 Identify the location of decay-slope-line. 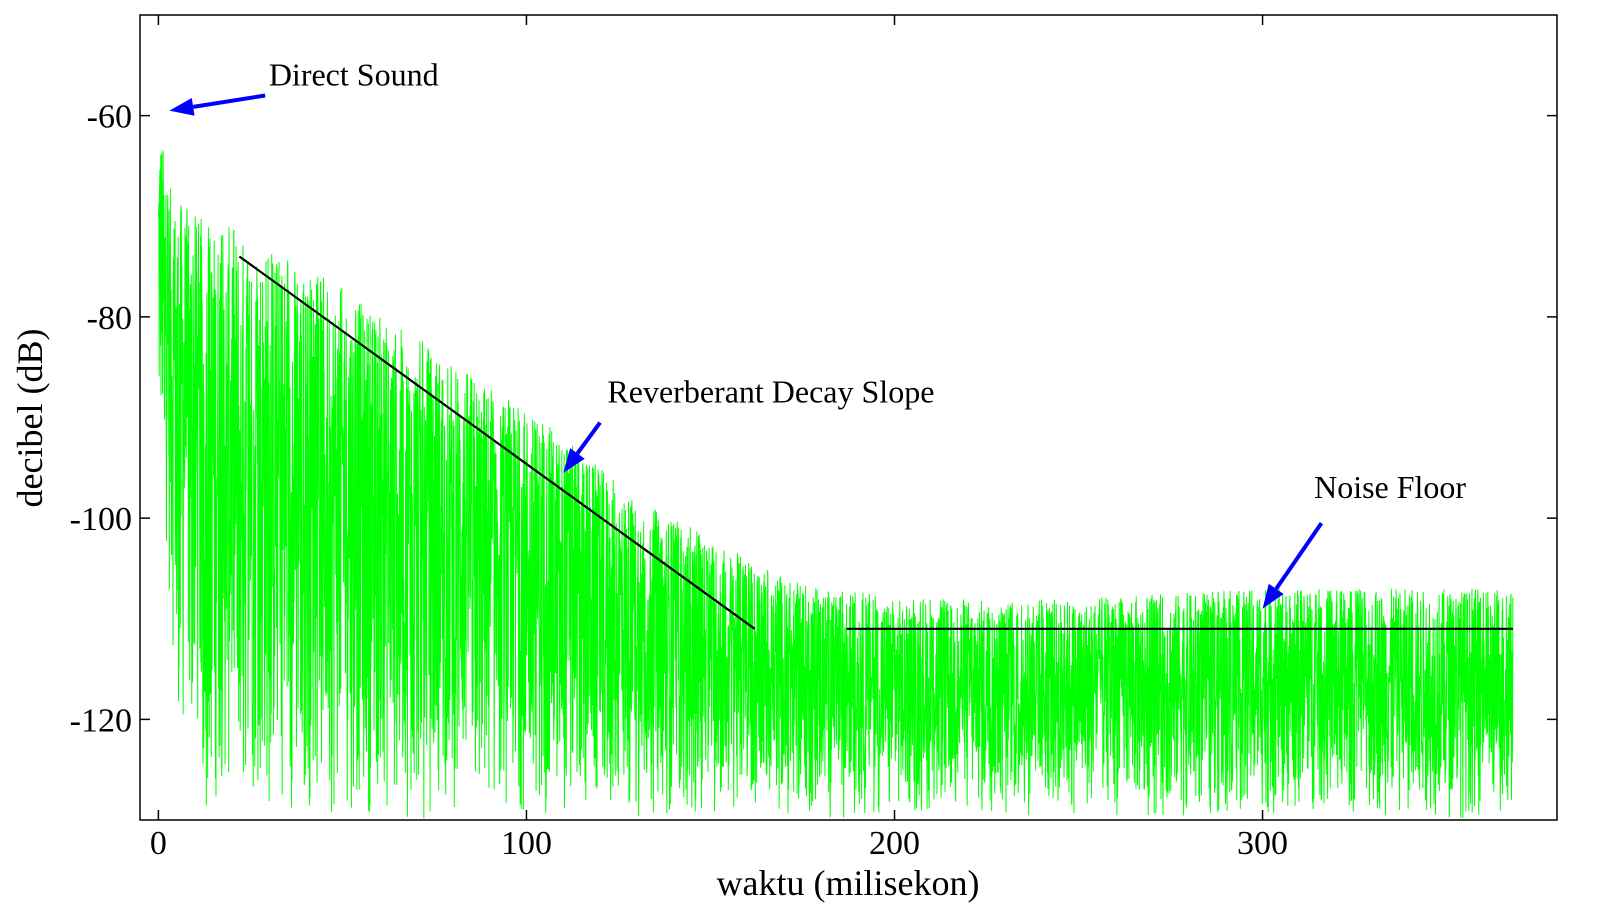
(497, 442).